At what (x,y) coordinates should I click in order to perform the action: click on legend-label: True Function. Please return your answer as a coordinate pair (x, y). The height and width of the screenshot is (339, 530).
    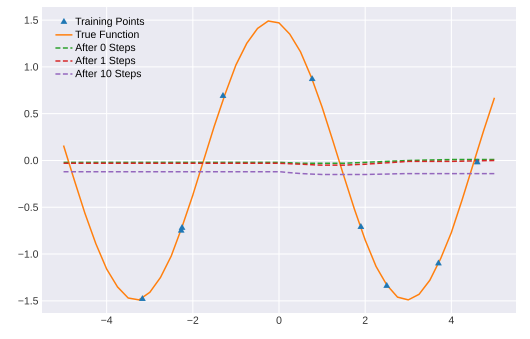
    Looking at the image, I should click on (107, 34).